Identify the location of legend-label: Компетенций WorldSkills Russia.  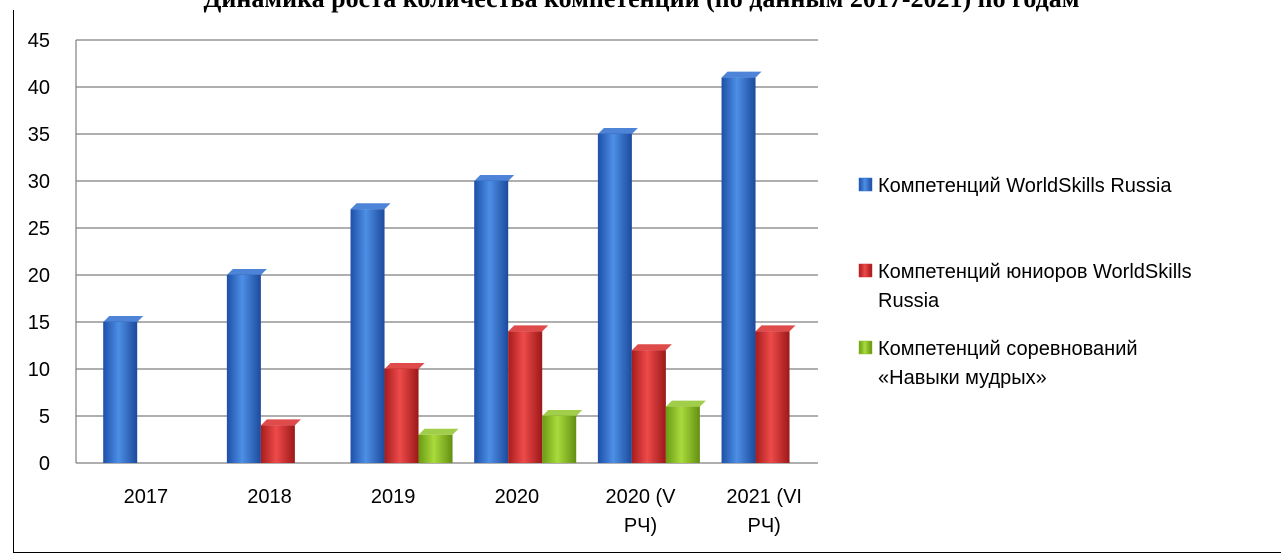
(1025, 186).